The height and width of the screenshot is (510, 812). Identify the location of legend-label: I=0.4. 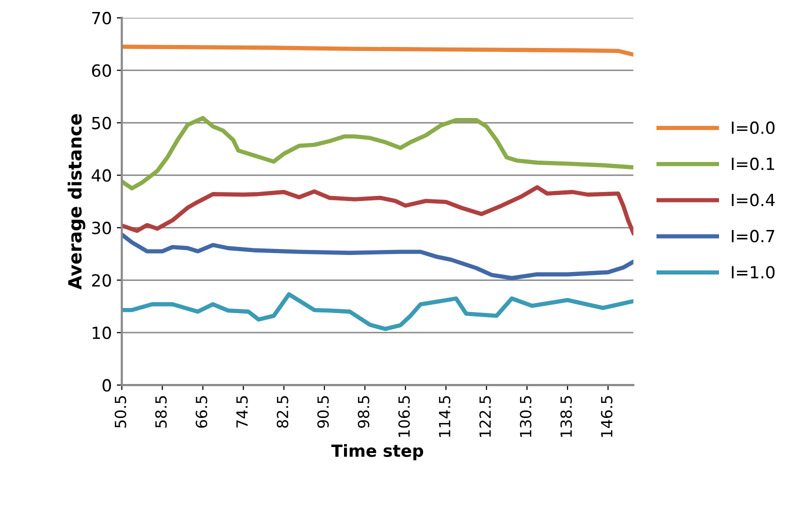
(753, 200).